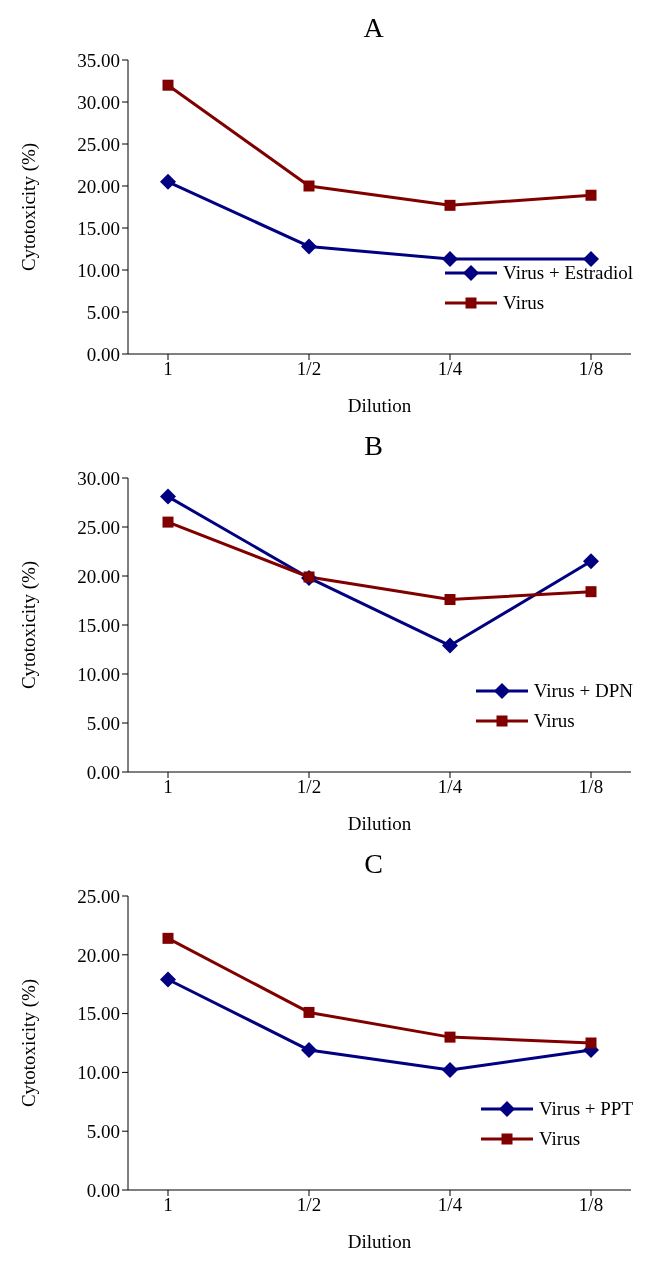 The image size is (647, 1268). I want to click on legend-label: Virus + DPN, so click(583, 691).